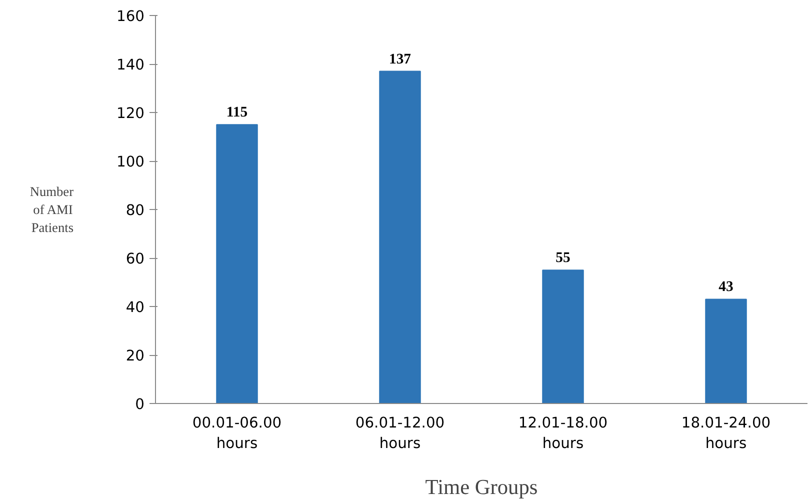  I want to click on x-axis-title: Time Groups, so click(481, 486).